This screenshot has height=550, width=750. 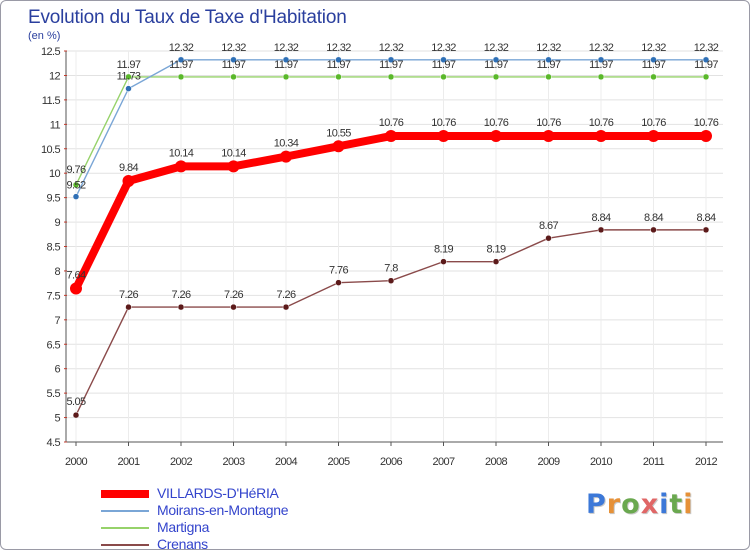 I want to click on y-tick-label: 10, so click(x=55, y=174).